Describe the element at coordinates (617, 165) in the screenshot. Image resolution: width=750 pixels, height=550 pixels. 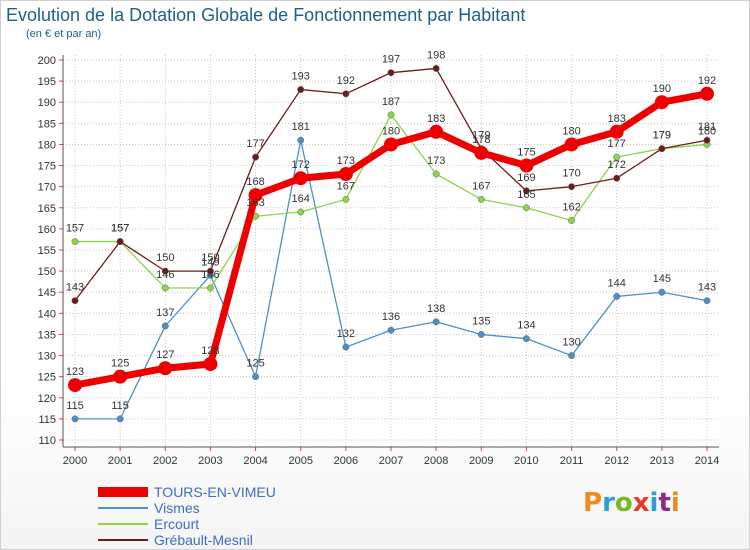
I see `data-label-grebault-mesnil: 172` at that location.